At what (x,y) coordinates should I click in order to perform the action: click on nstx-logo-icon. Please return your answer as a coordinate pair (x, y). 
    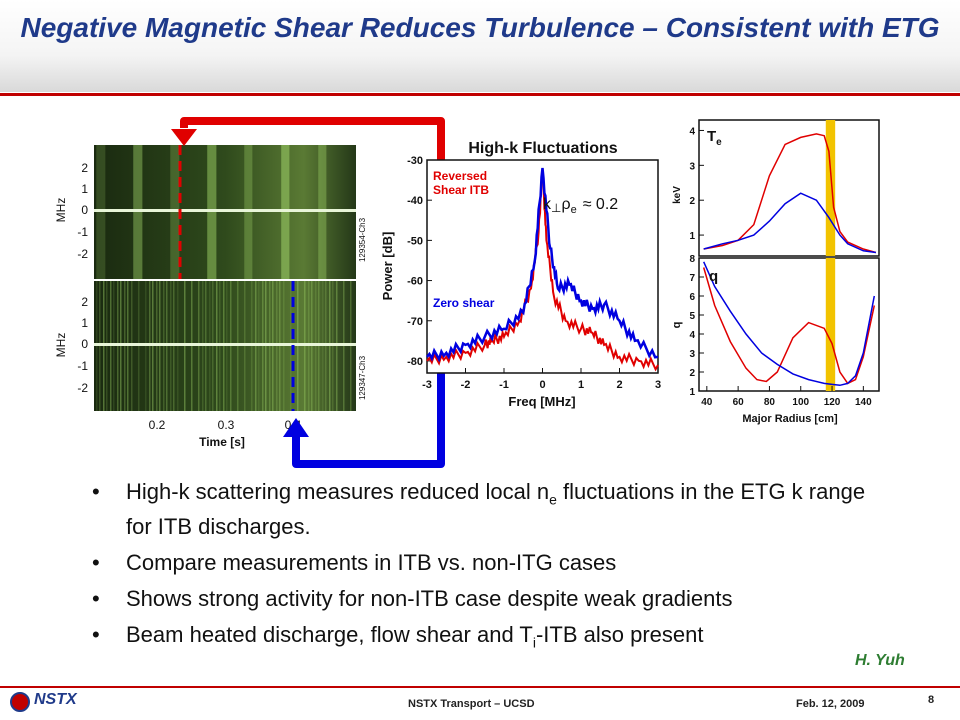
    Looking at the image, I should click on (20, 702).